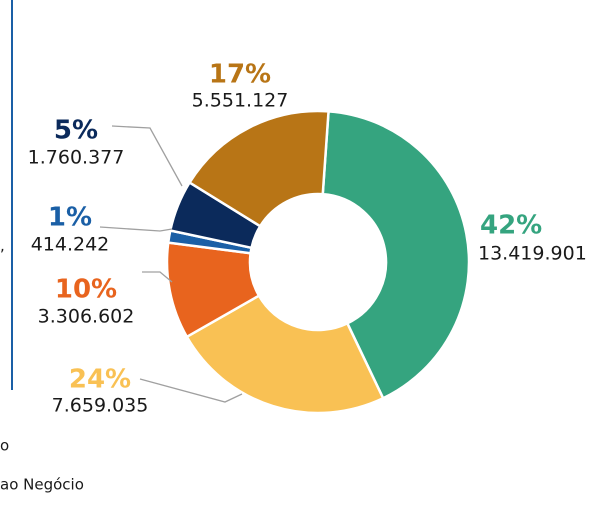  I want to click on percentage-label: 1%, so click(70, 218).